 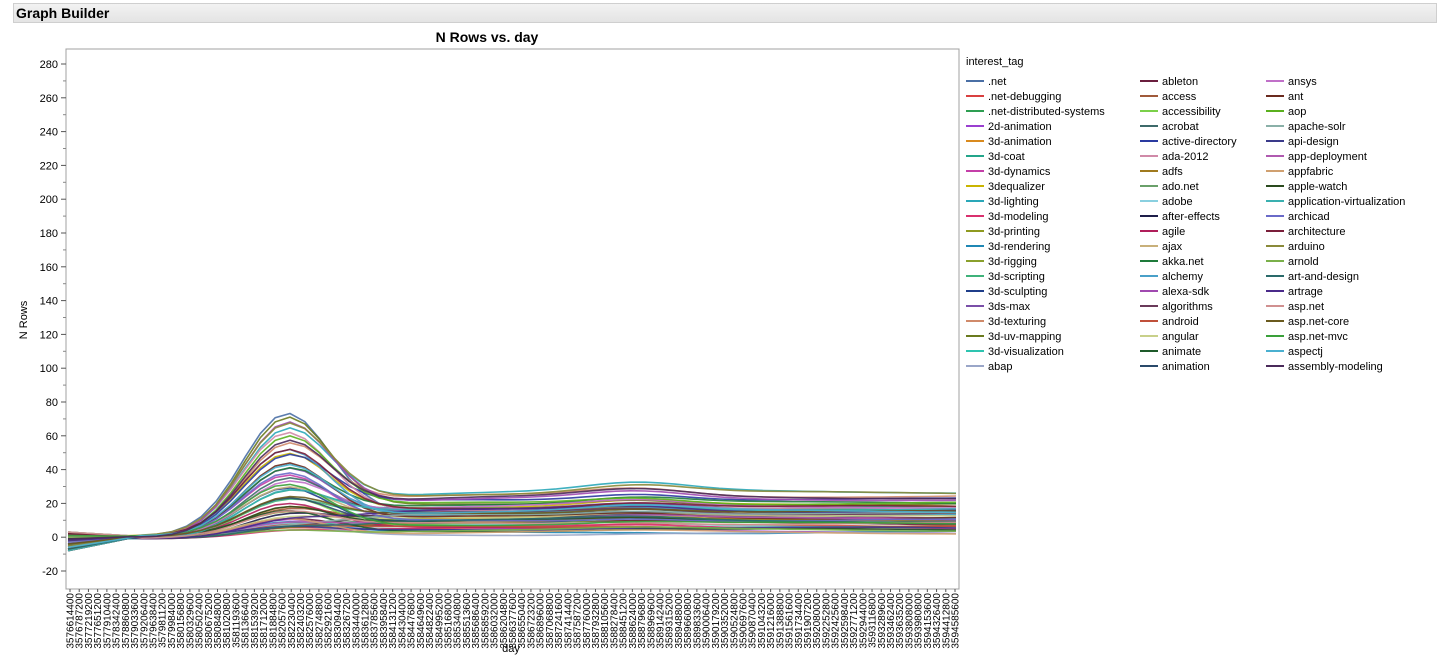 I want to click on legend-item: ada-2012, so click(x=1174, y=157).